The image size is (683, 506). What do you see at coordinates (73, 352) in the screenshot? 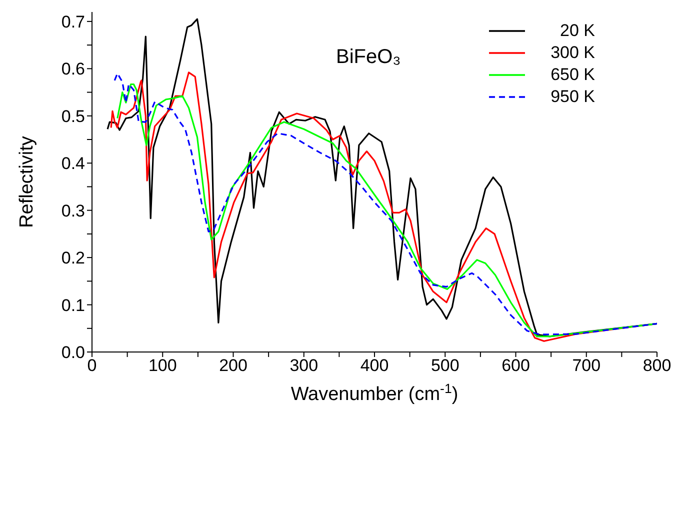
I see `y-tick-label: 0.0` at bounding box center [73, 352].